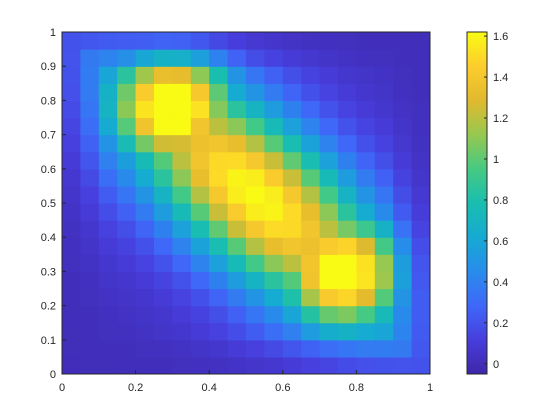 The width and height of the screenshot is (560, 420). Describe the element at coordinates (500, 78) in the screenshot. I see `colorbar-tick-label: 1.4` at that location.